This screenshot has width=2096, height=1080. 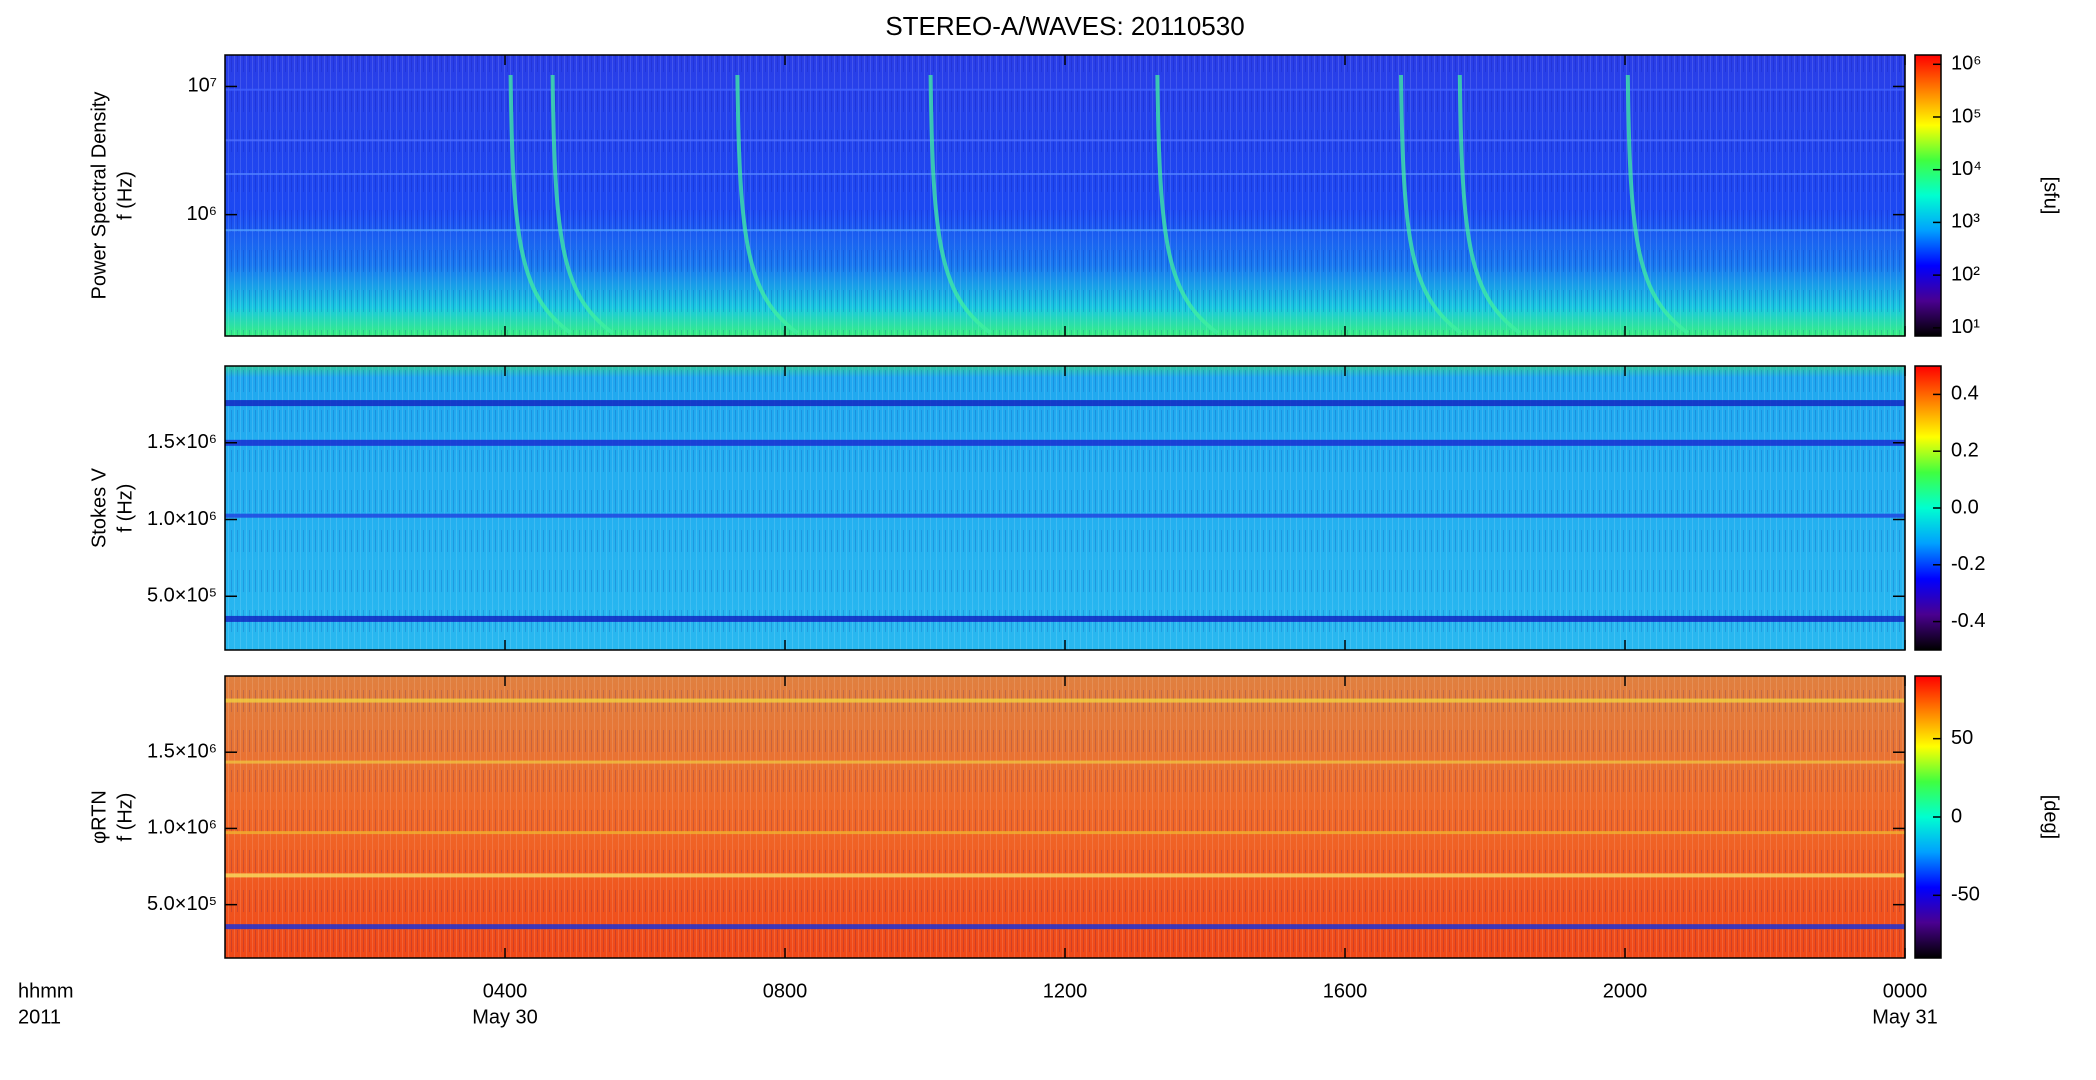 What do you see at coordinates (39, 1017) in the screenshot?
I see `time-axis-label: 2011` at bounding box center [39, 1017].